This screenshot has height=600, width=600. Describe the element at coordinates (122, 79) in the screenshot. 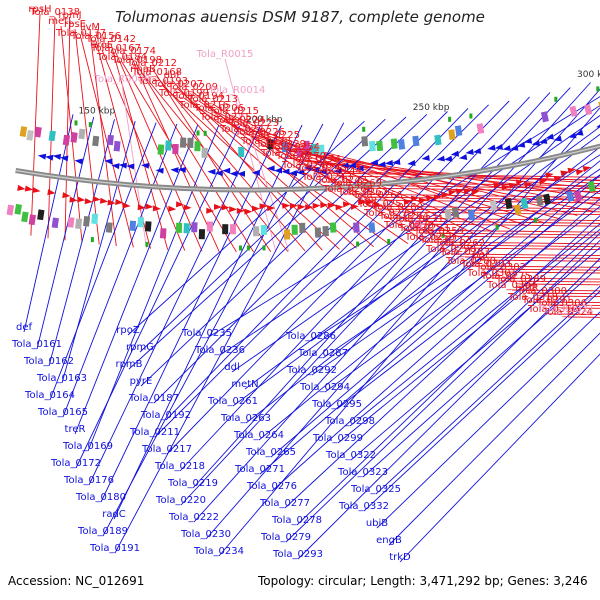

I see `rna-gene-label: Tola_R0008` at that location.